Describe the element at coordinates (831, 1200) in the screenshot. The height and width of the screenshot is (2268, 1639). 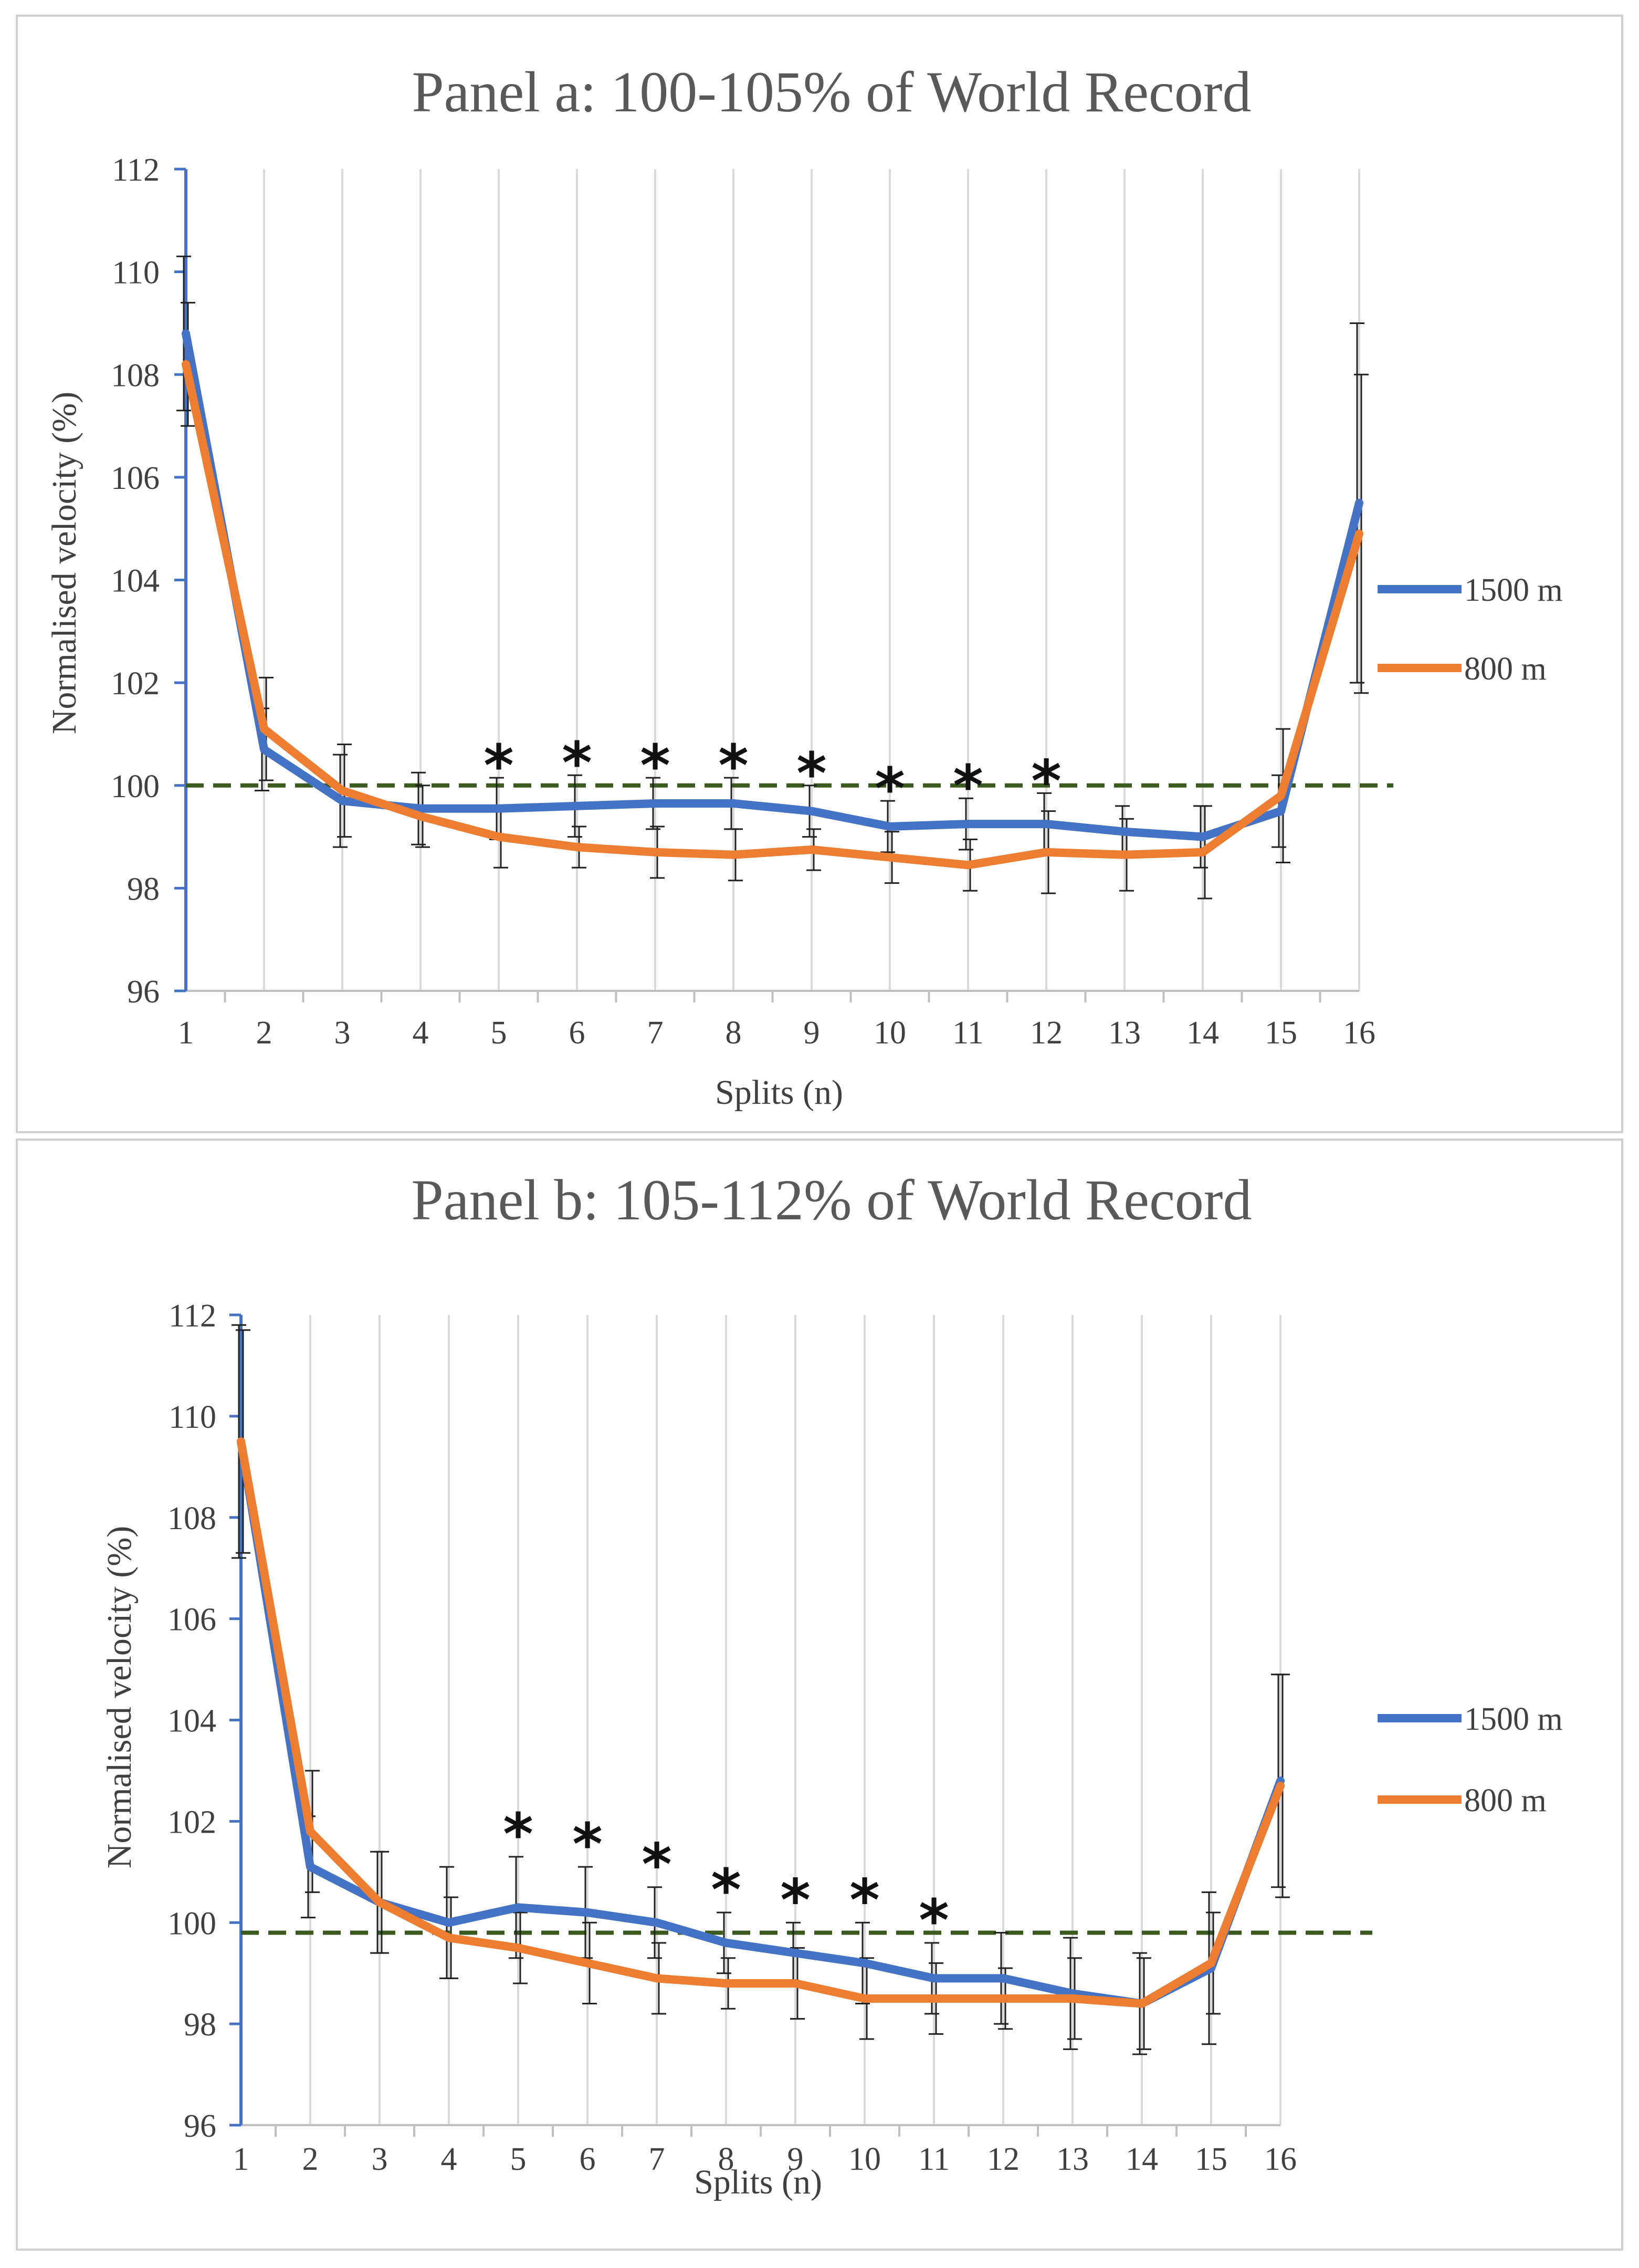
I see `chart-title: Panel b: 105-112% of World Record` at that location.